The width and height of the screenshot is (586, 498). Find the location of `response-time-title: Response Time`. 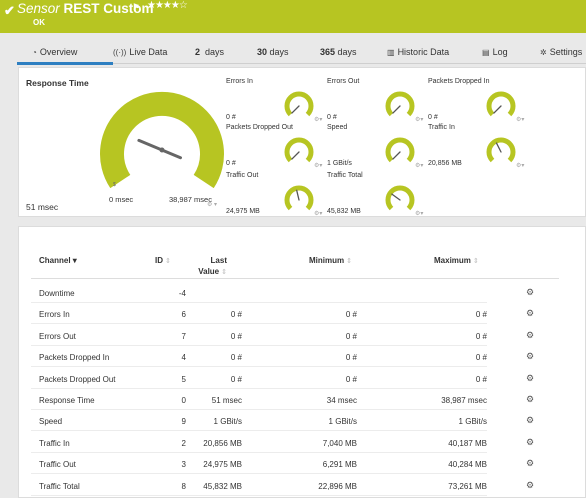

response-time-title: Response Time is located at coordinates (57, 83).